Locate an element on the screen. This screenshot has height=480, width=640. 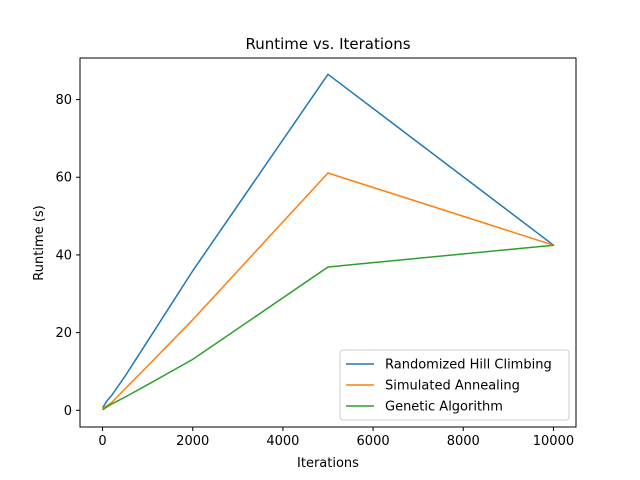
x-axis-ticks: 0 2000 4000 6000 8000 10000 is located at coordinates (336, 438).